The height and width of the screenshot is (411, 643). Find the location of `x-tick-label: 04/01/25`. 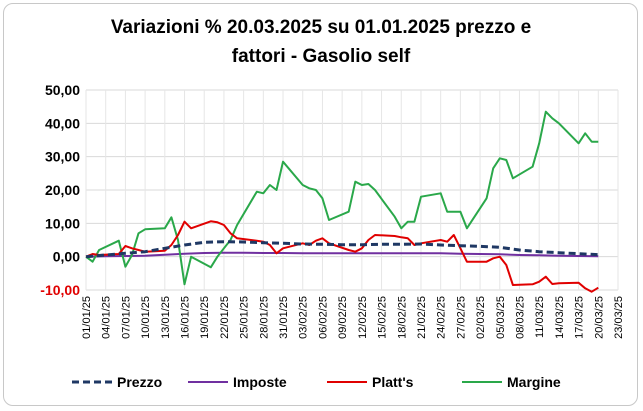

x-tick-label: 04/01/25 is located at coordinates (107, 317).